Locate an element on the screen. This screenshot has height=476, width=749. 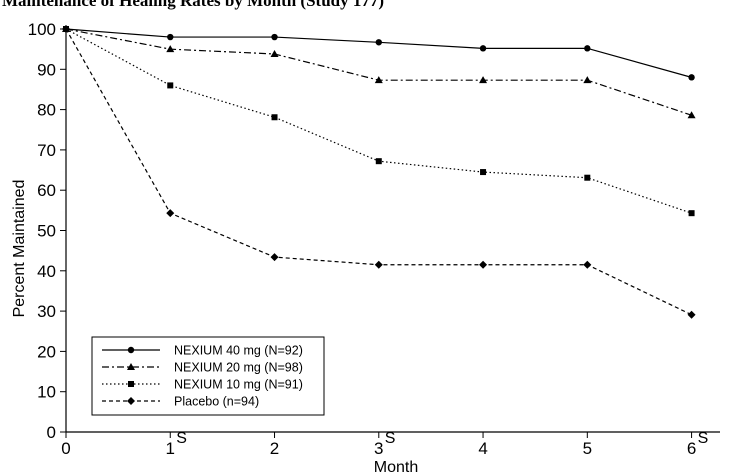
legend-label: Placebo (n=94) is located at coordinates (216, 402).